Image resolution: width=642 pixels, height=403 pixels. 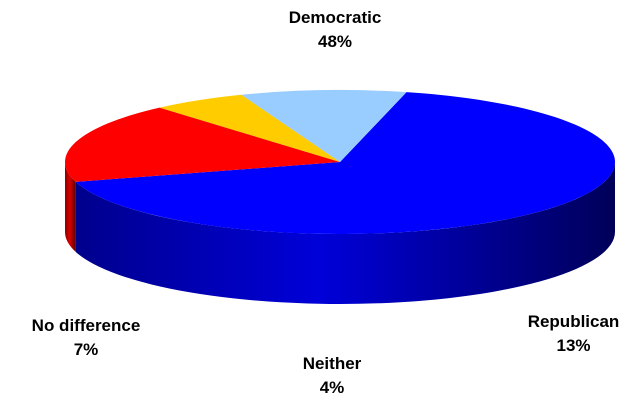 I want to click on slice-label-democratic: Democratic 48%, so click(x=335, y=30).